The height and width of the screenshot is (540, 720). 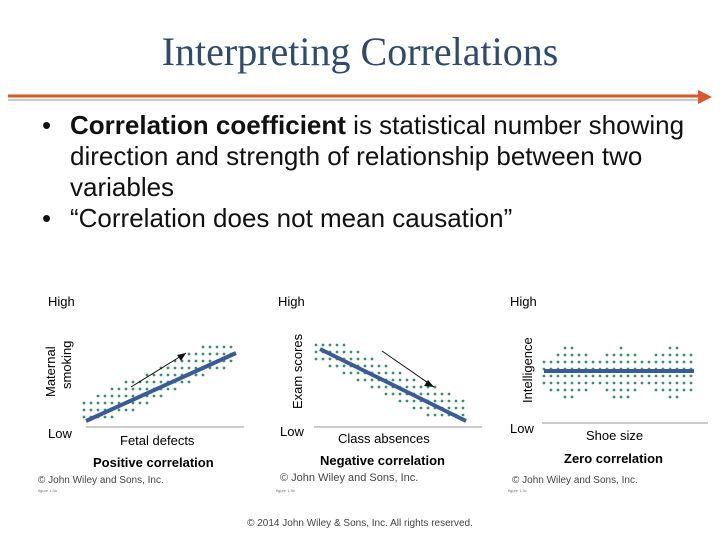 I want to click on direction-arrow, so click(x=158, y=370).